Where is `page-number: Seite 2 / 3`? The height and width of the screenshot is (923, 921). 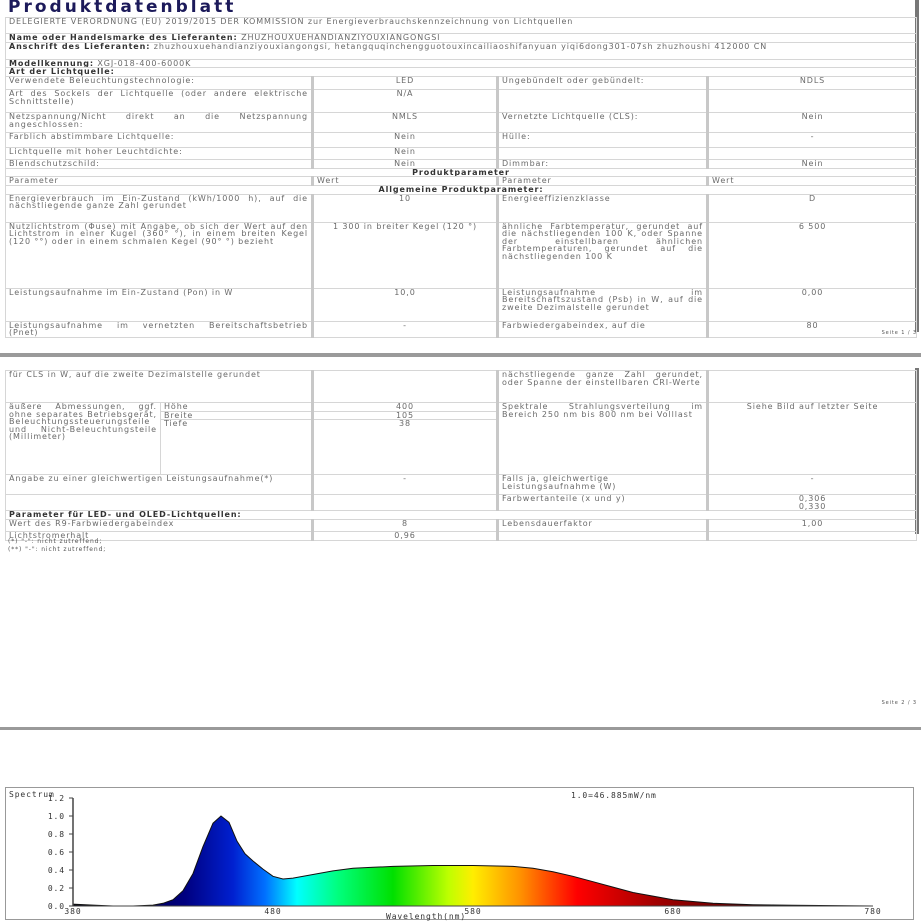
page-number: Seite 2 / 3 is located at coordinates (899, 703).